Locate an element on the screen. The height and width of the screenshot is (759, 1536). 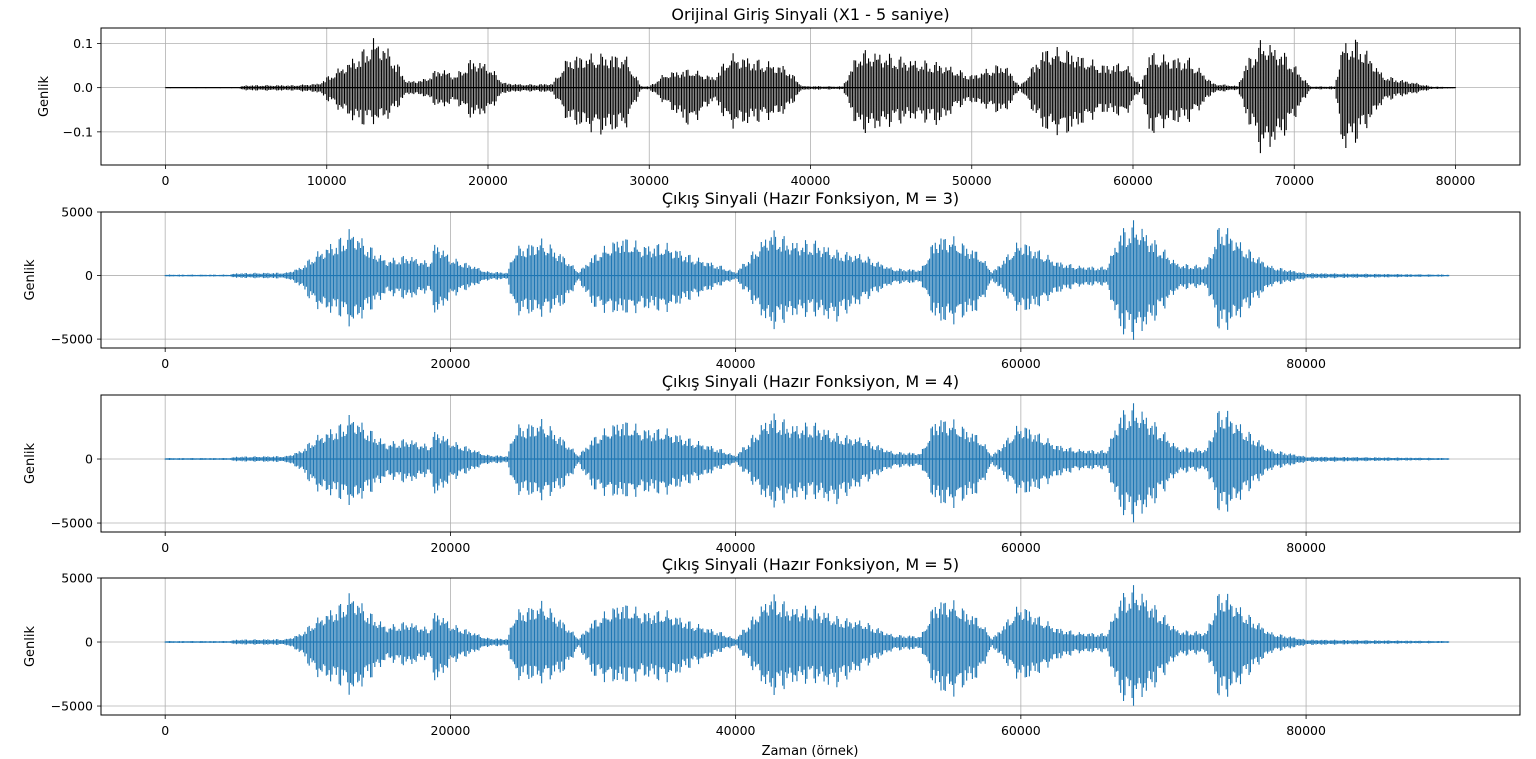
x-tick-label: 70000 is located at coordinates (1294, 180).